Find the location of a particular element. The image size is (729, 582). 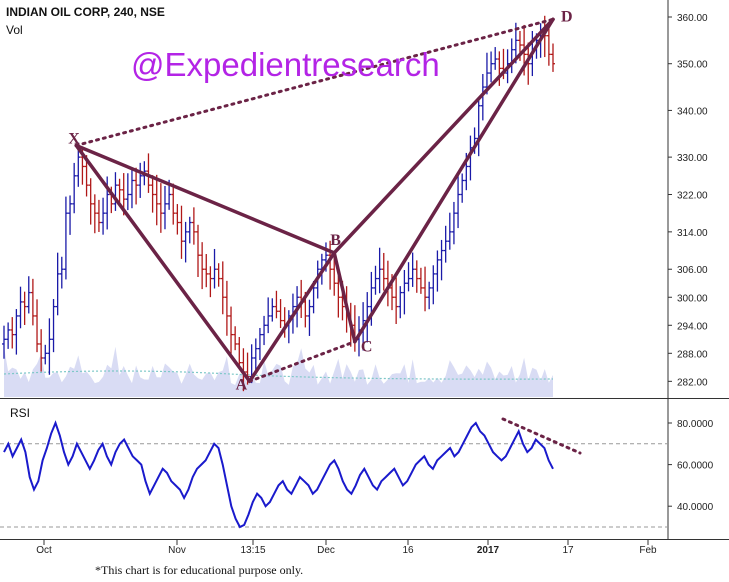

price-tick-label: 322.00 is located at coordinates (692, 195).